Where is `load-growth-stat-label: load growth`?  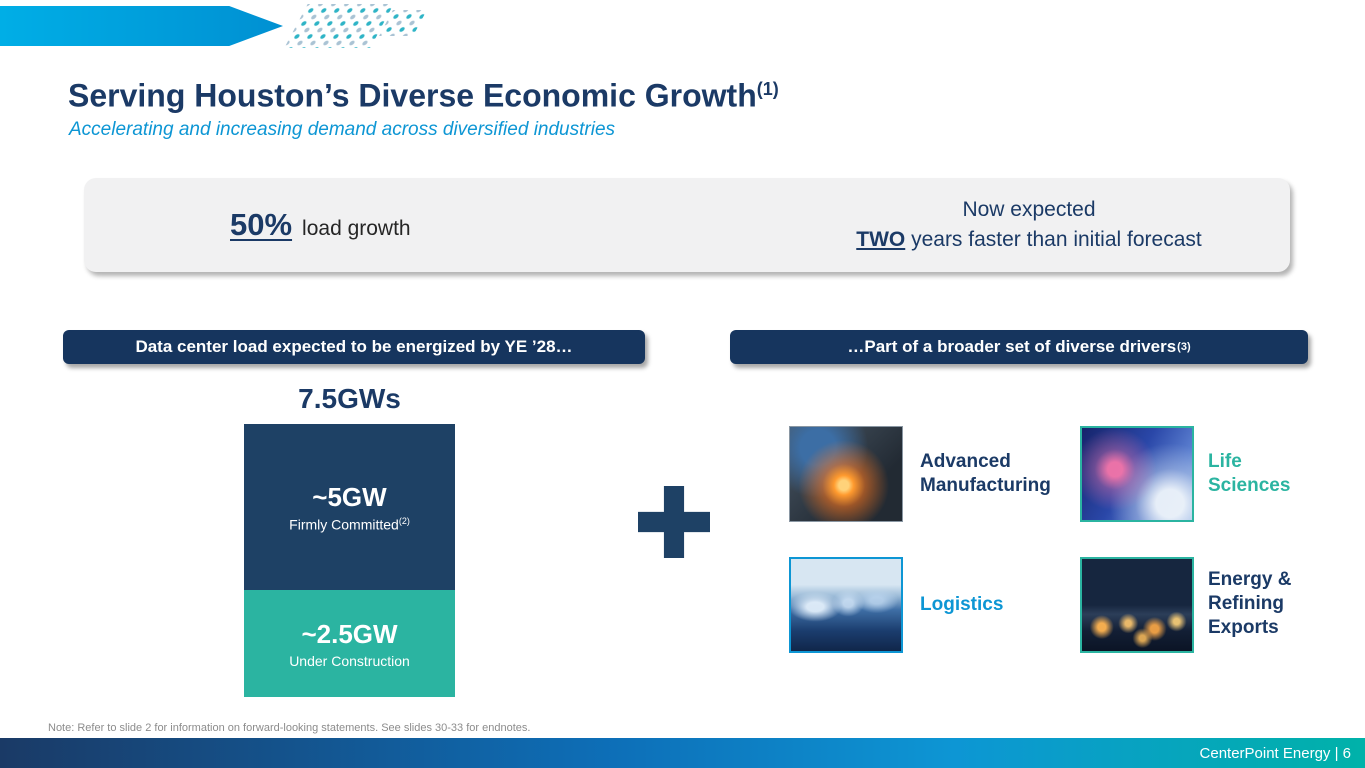
load-growth-stat-label: load growth is located at coordinates (356, 228).